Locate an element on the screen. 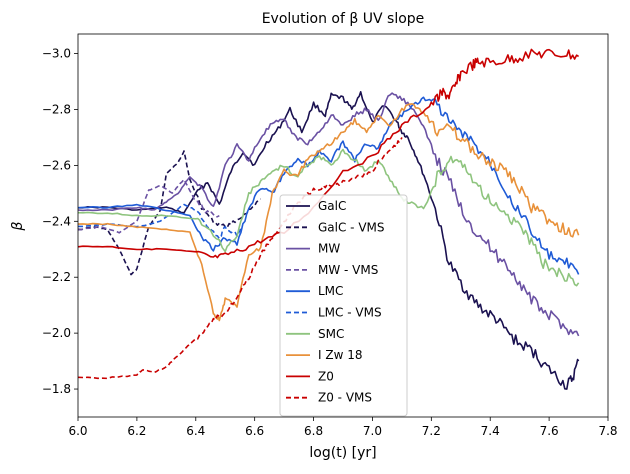 The image size is (630, 474). legend-label: GalC - VMS is located at coordinates (351, 227).